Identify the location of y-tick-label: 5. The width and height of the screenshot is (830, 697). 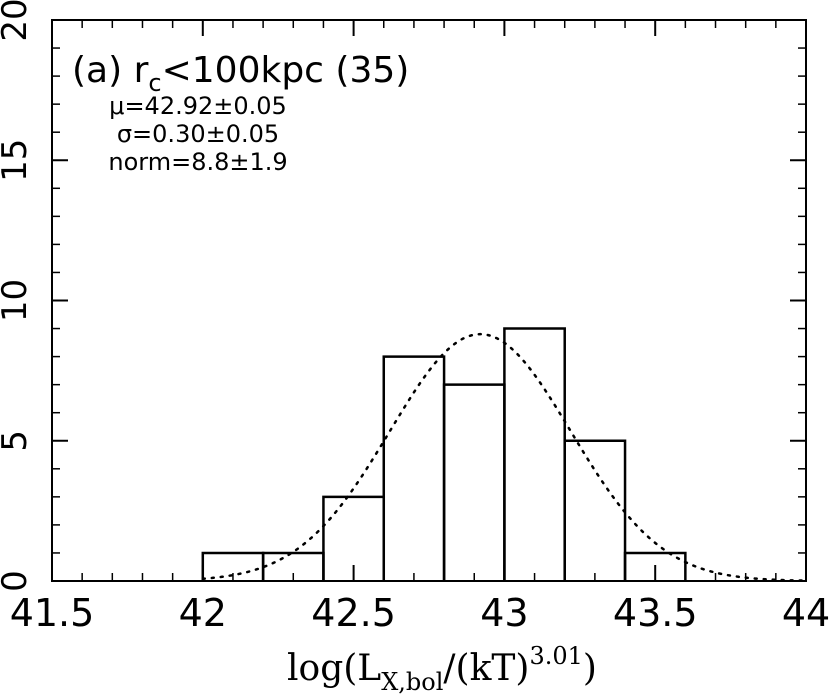
(17, 441).